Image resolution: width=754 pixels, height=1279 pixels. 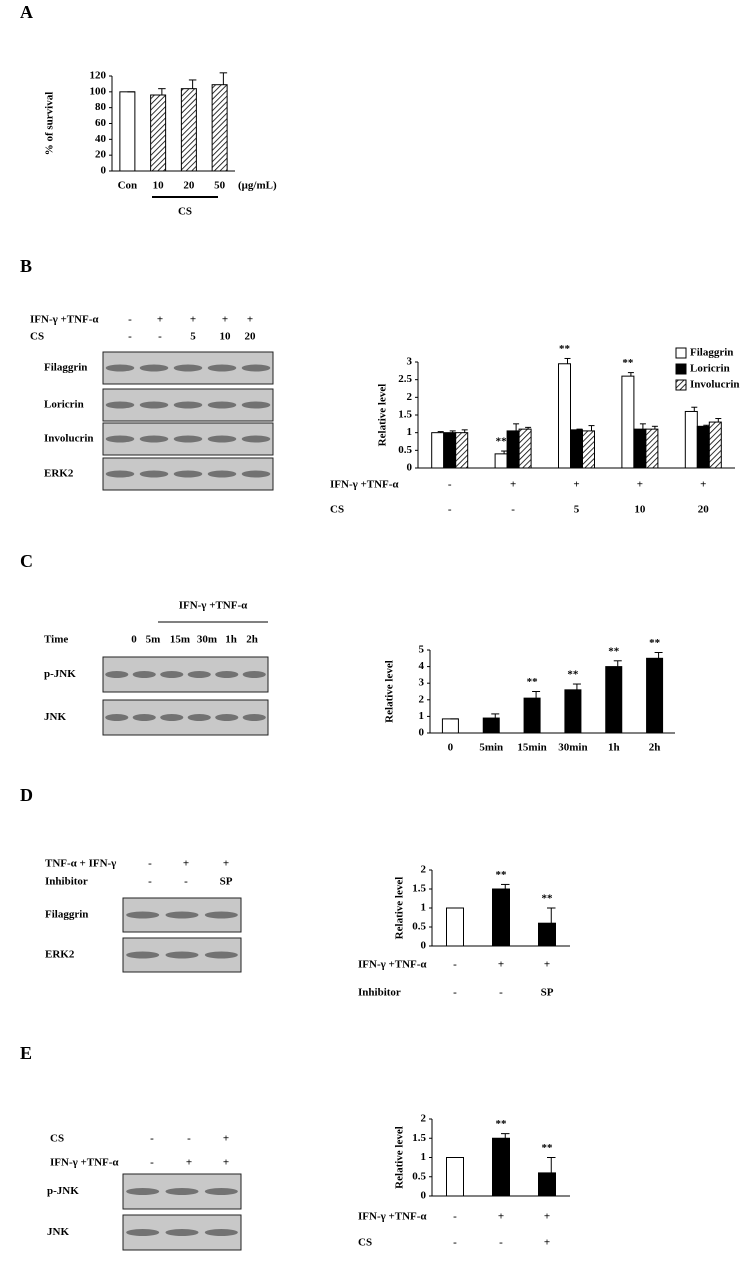 What do you see at coordinates (715, 385) in the screenshot?
I see `legend-label: Involucrin` at bounding box center [715, 385].